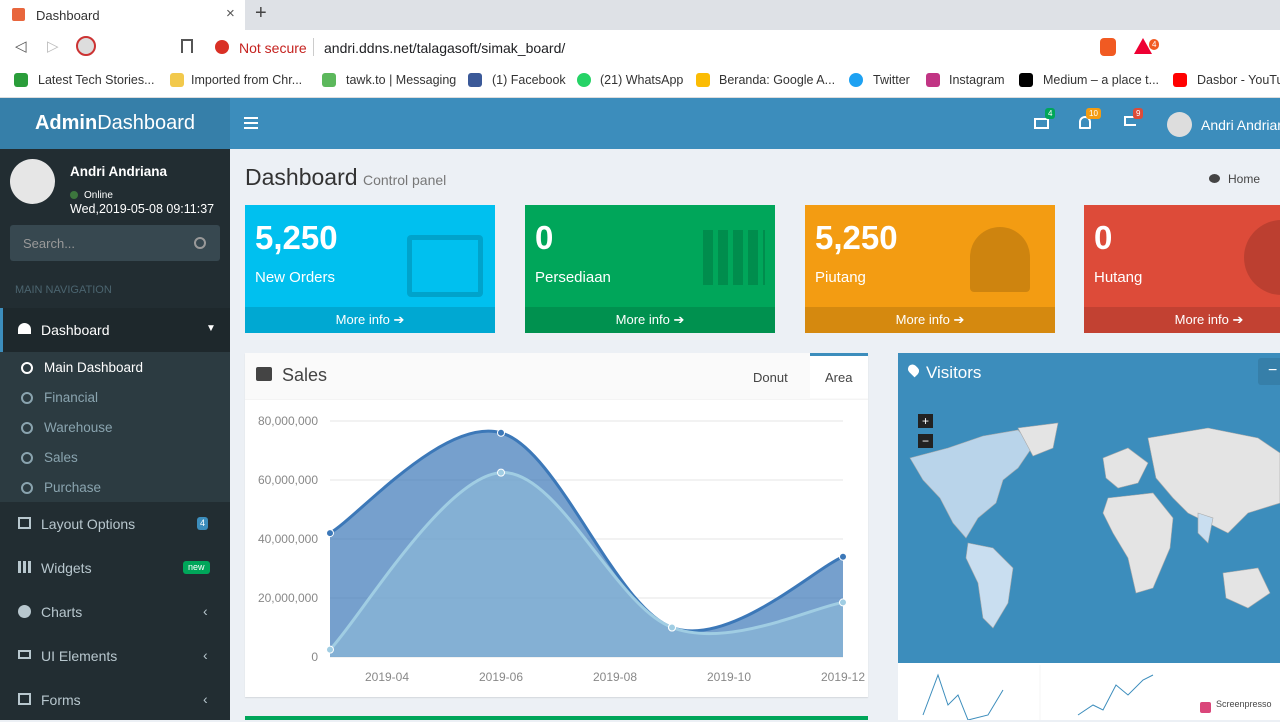  I want to click on tab-area: Area, so click(839, 377).